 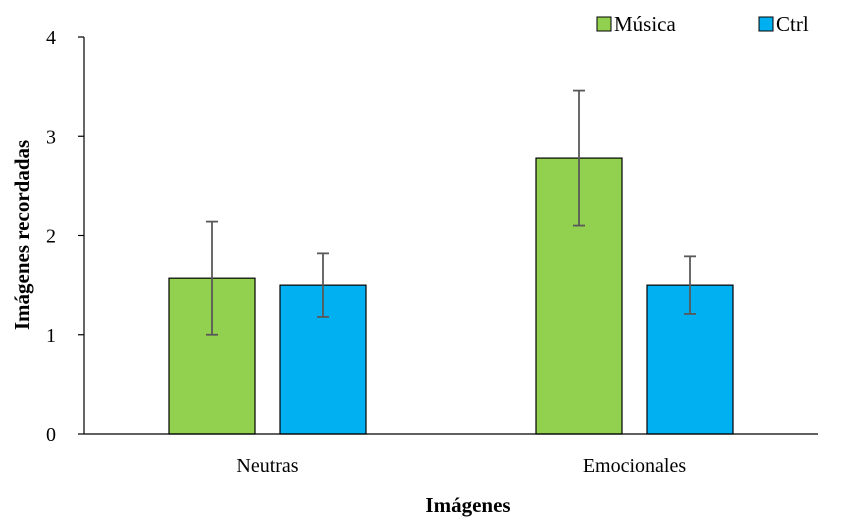 I want to click on x-category-label: Emocionales, so click(x=635, y=466).